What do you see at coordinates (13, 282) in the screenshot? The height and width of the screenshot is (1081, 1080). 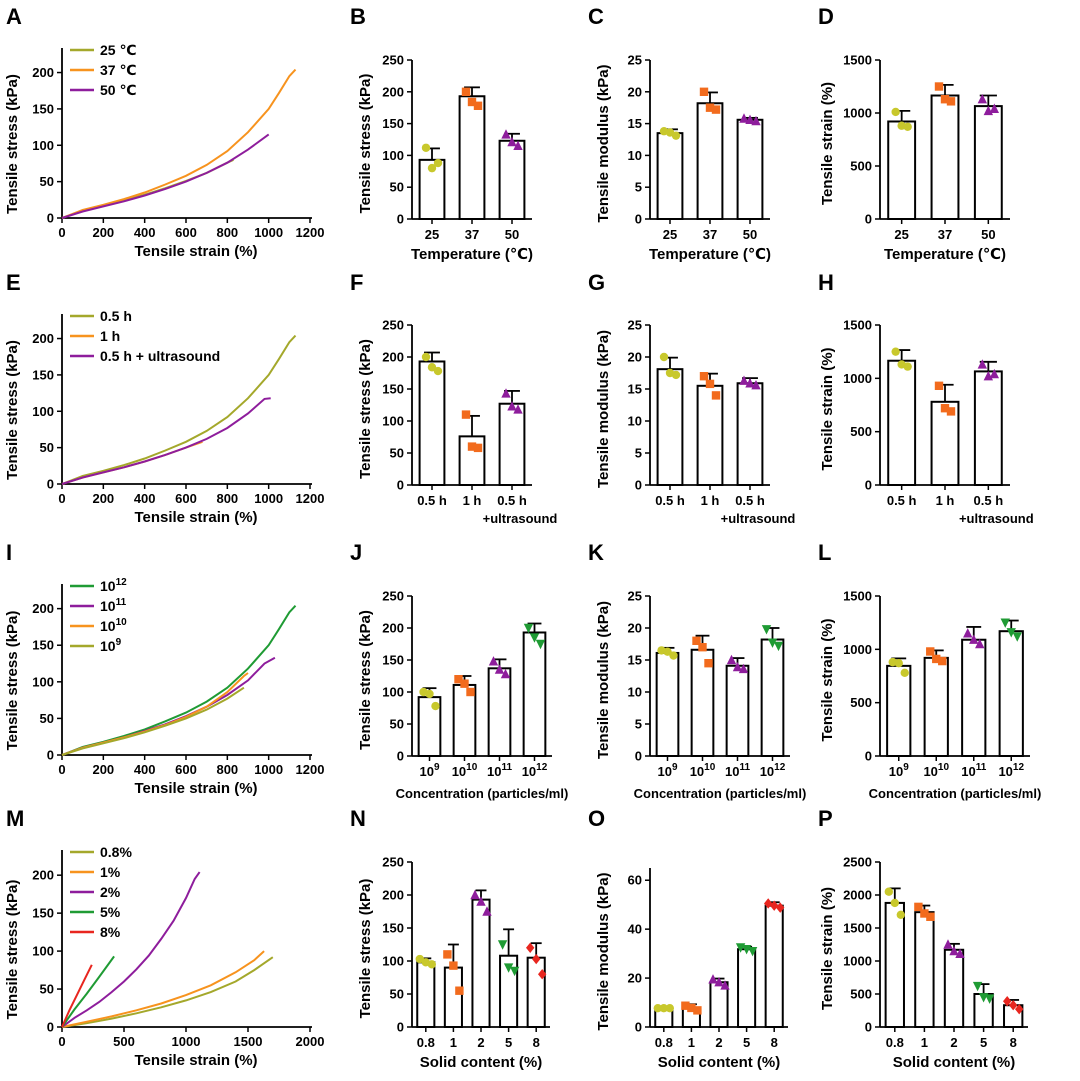 I see `panel-letter: E` at bounding box center [13, 282].